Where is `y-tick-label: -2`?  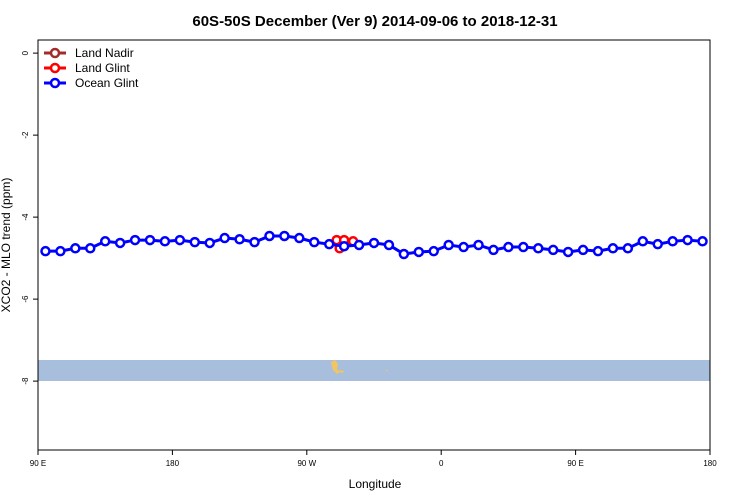 y-tick-label: -2 is located at coordinates (25, 135).